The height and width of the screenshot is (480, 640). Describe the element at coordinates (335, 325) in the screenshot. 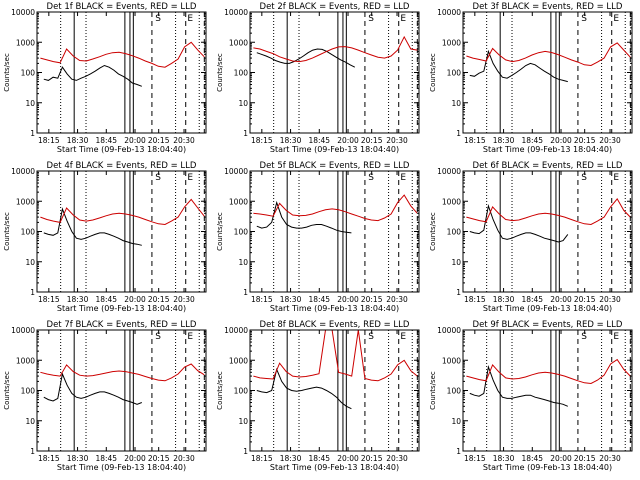

I see `plot-title: Det 8f BLACK = Events, RED = LLD` at that location.